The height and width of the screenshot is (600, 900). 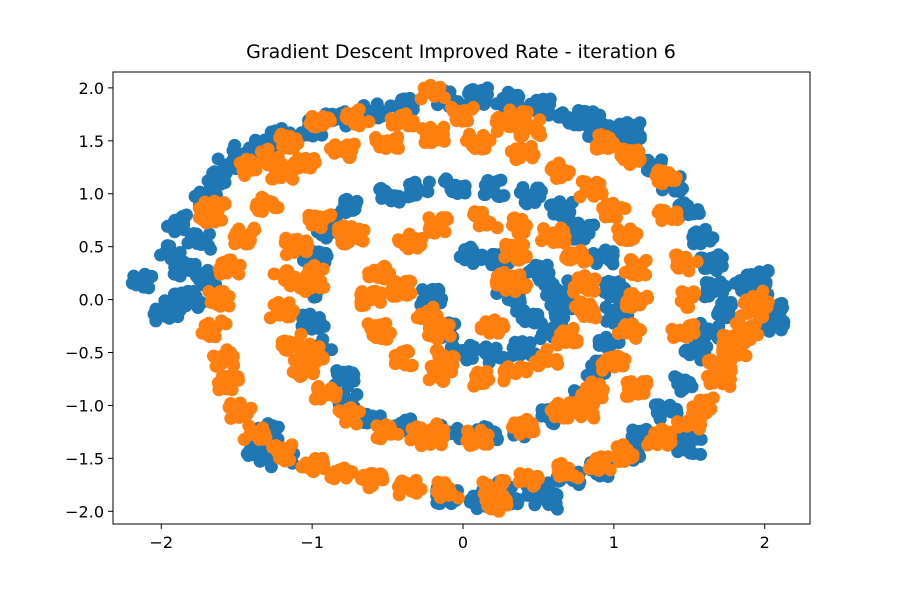 I want to click on y-tick-label: −0.5, so click(x=84, y=353).